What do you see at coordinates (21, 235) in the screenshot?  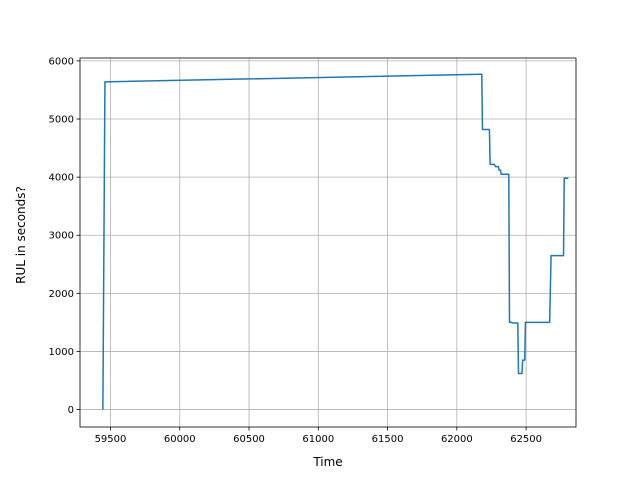 I see `y-axis-label: RUL in seconds?` at bounding box center [21, 235].